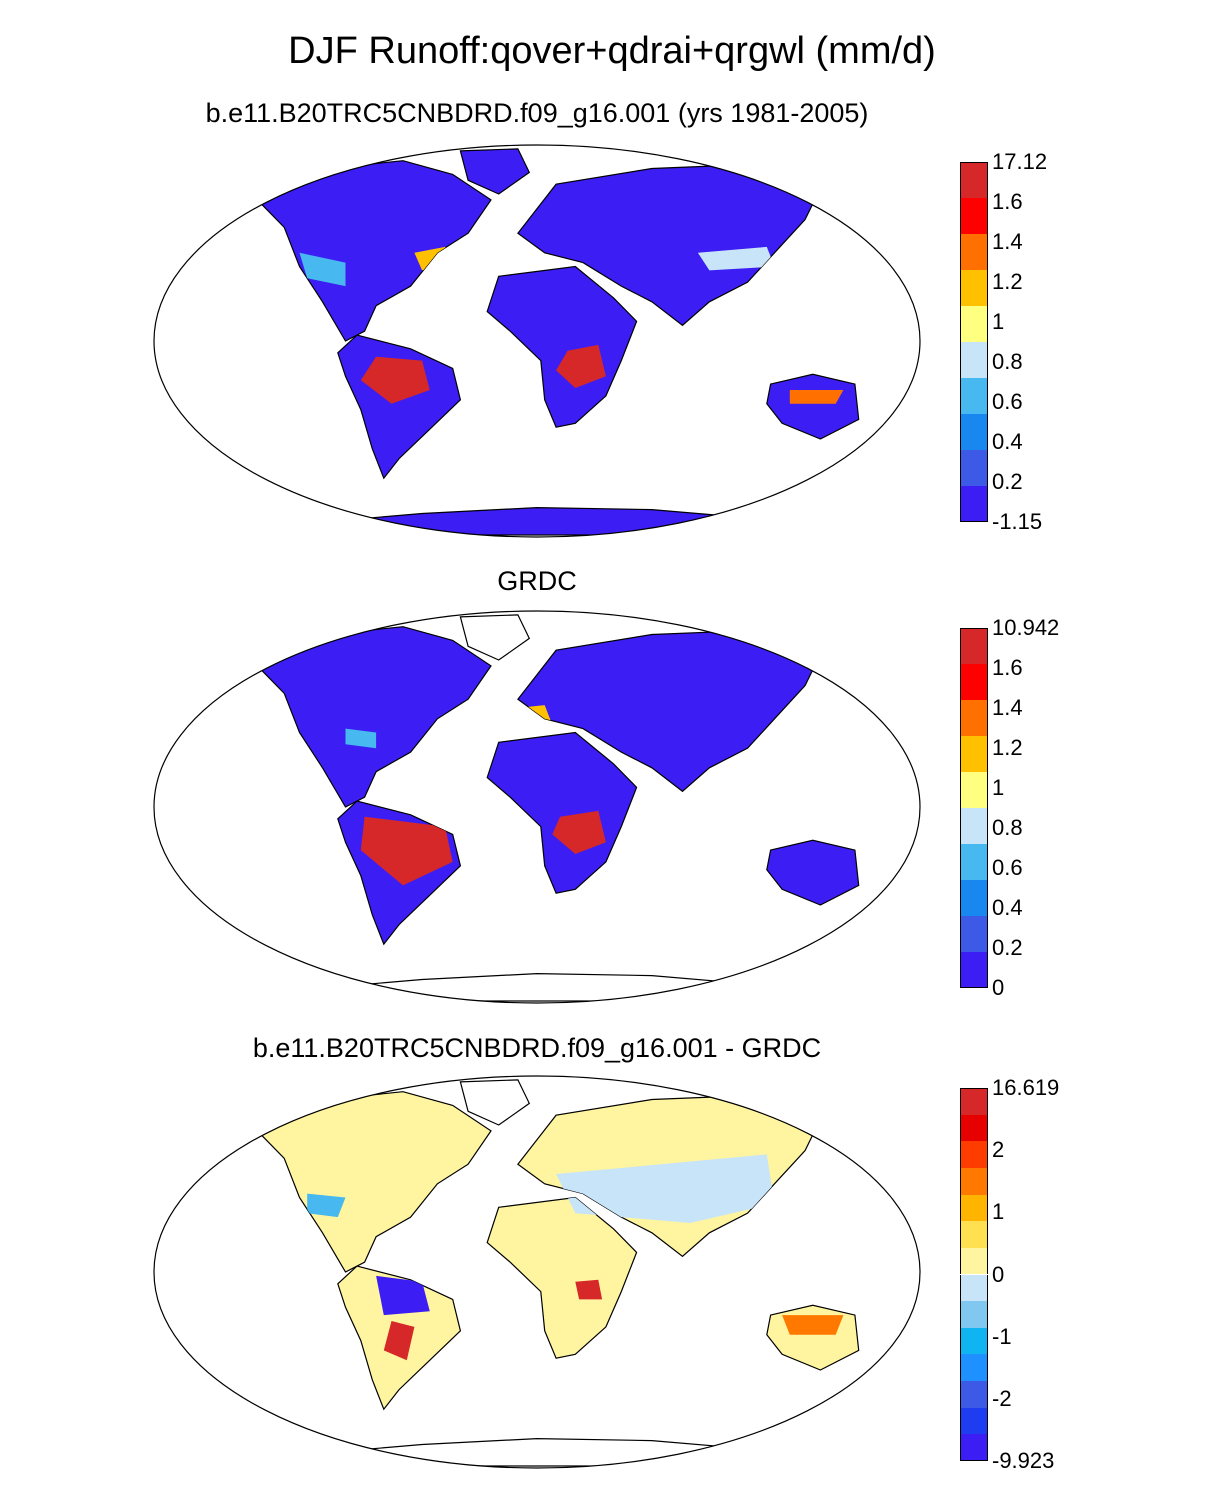 This screenshot has height=1488, width=1224. Describe the element at coordinates (1026, 627) in the screenshot. I see `colorbar-label: 10.942` at that location.